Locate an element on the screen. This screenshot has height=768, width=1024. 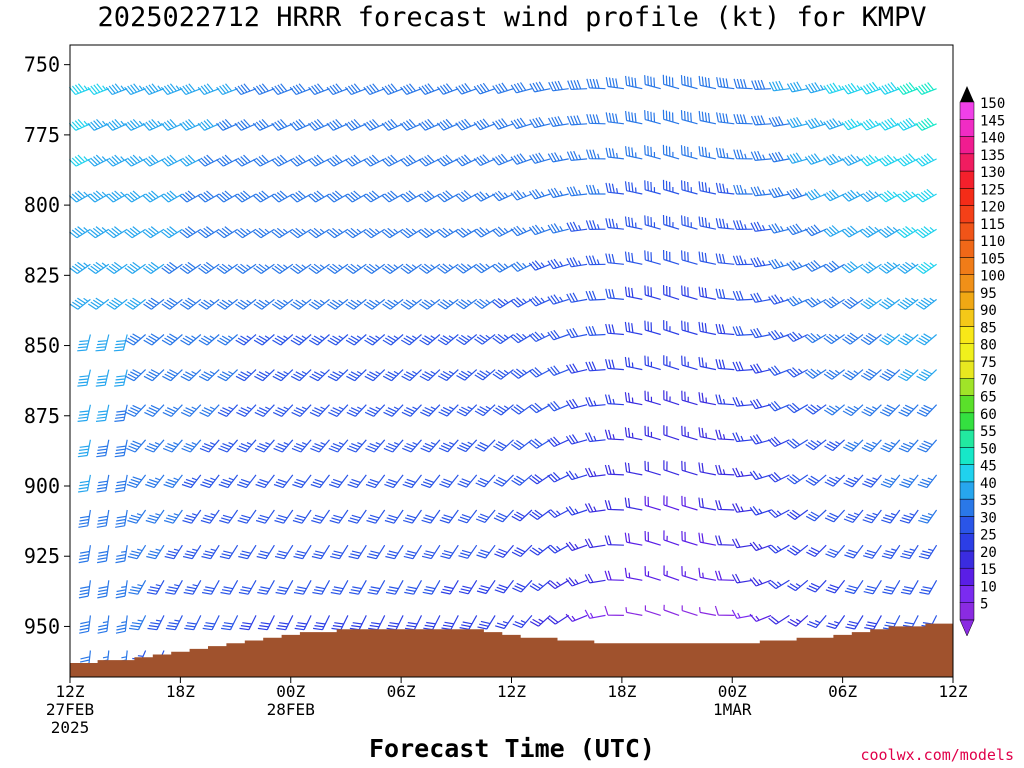
x-tick-label: 12Z is located at coordinates (511, 691).